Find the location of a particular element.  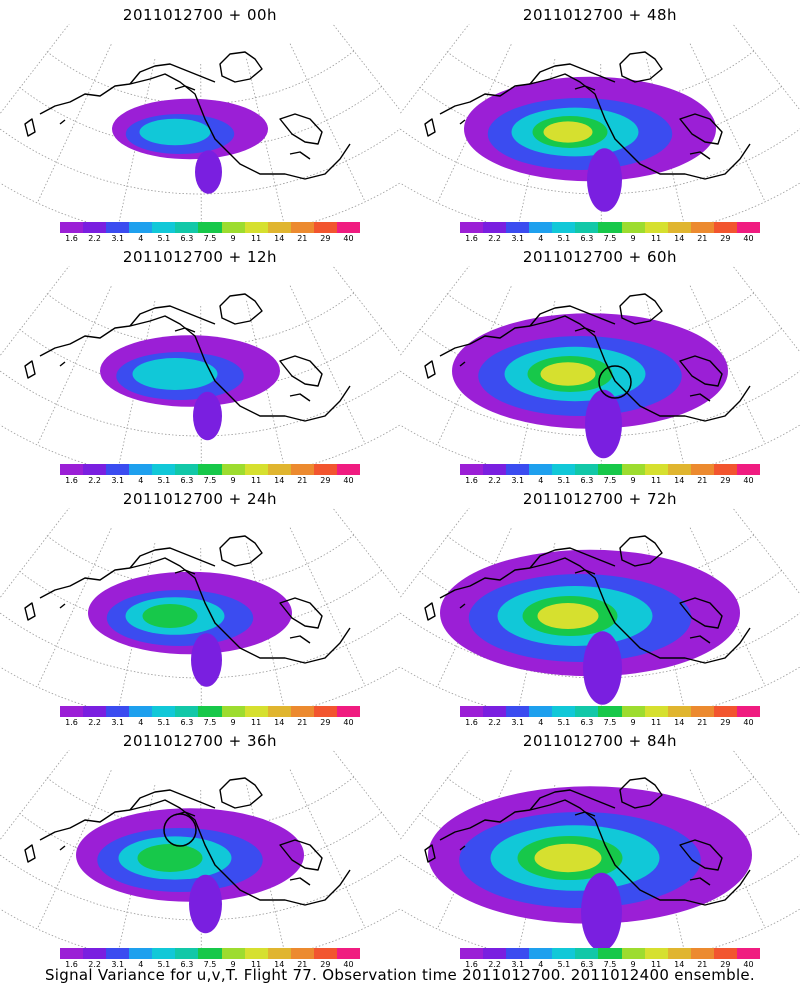

latitude-gridline is located at coordinates (200, 929).